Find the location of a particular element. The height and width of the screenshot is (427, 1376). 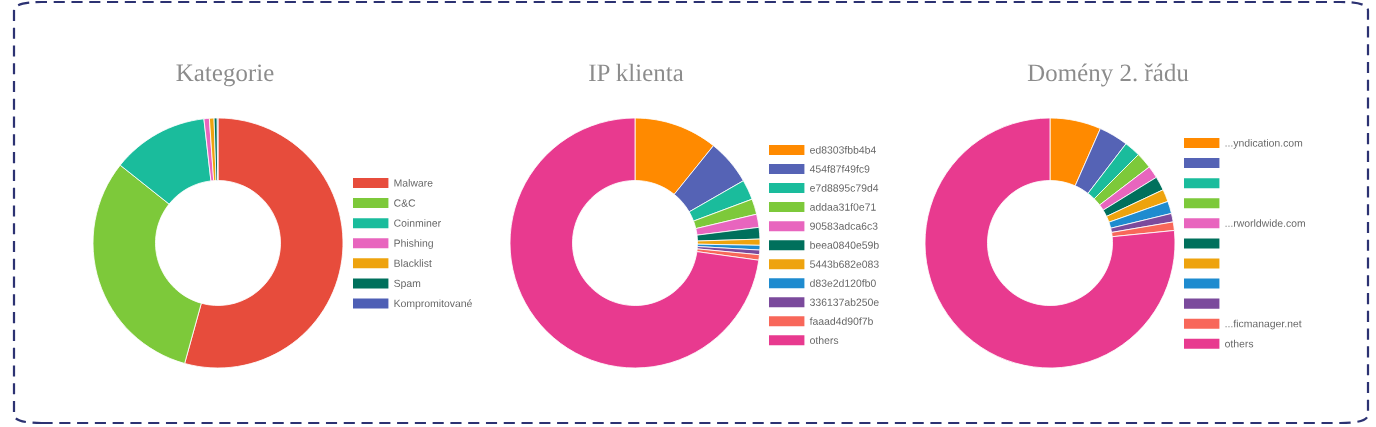

legend-label: faaad4d90f7b is located at coordinates (841, 321).